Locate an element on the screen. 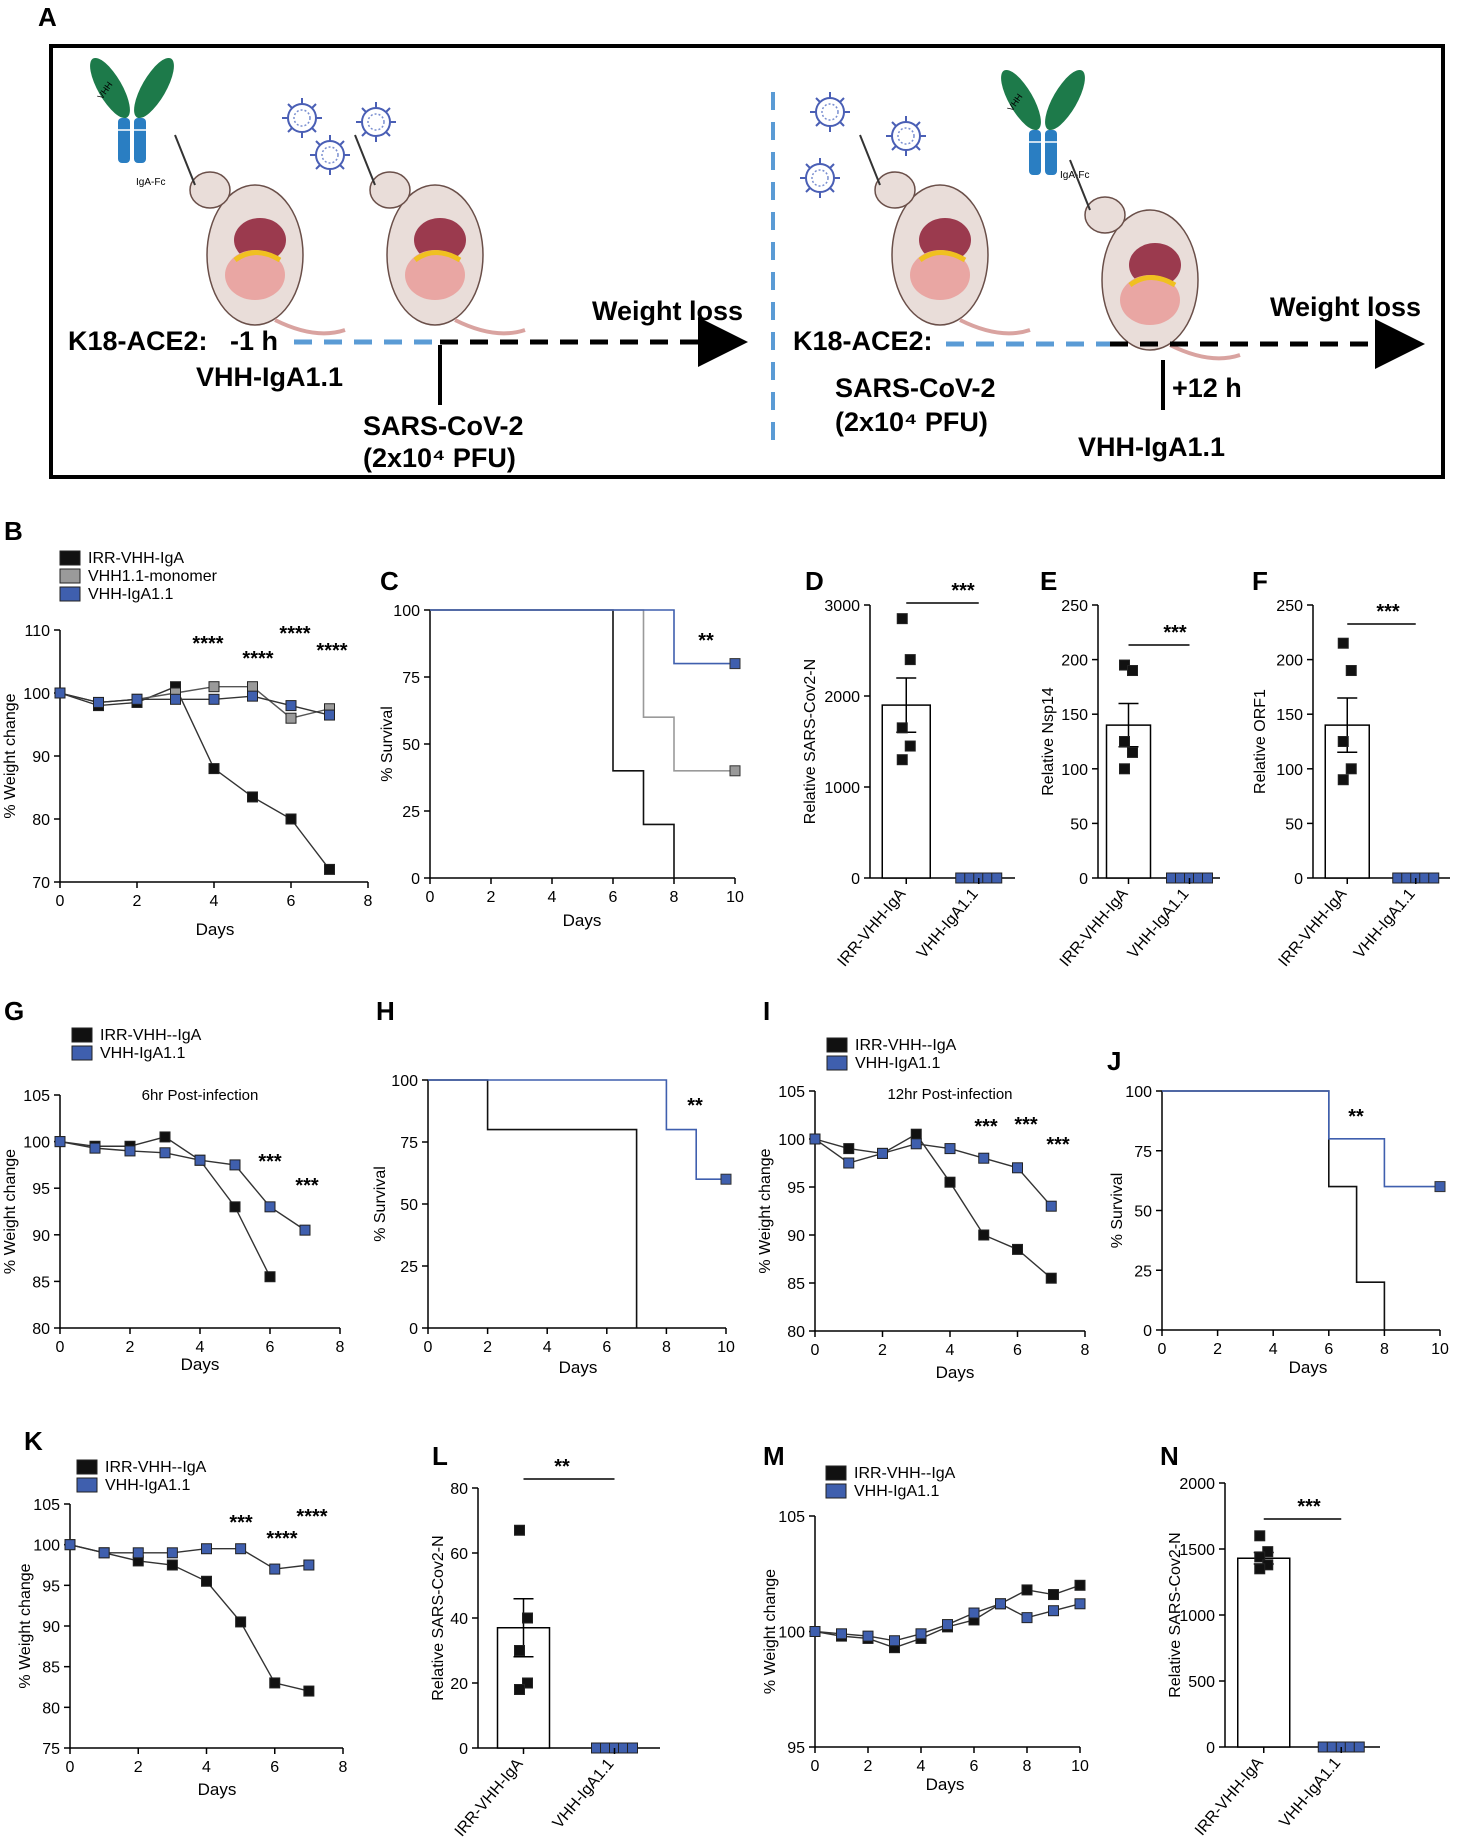 This screenshot has width=1473, height=1837. panel-letter-j: J is located at coordinates (1114, 1061).